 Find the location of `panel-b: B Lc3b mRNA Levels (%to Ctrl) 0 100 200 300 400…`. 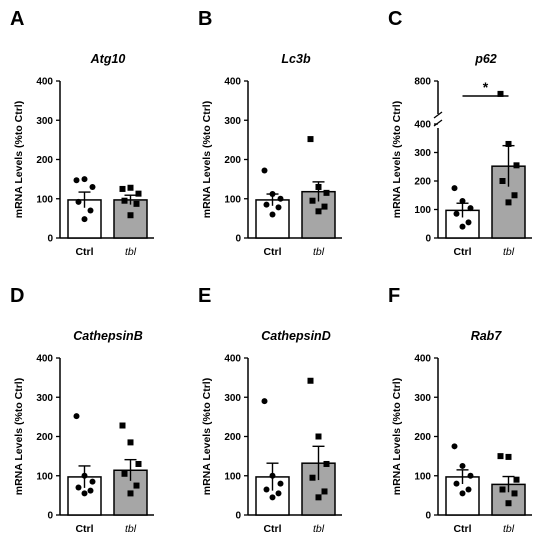

panel-b: B Lc3b mRNA Levels (%to Ctrl) 0 100 200 300 400… is located at coordinates (270, 133).